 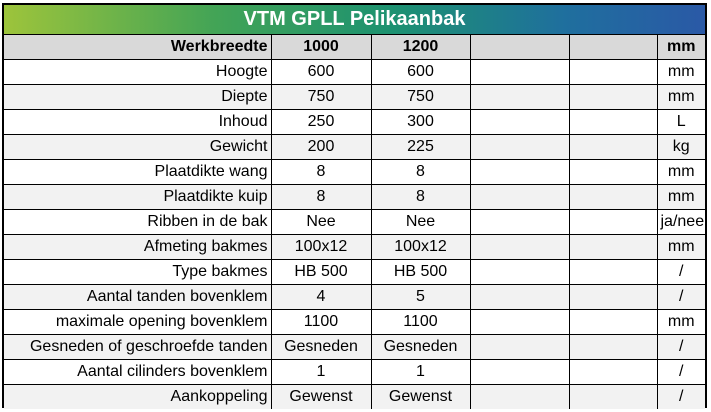 What do you see at coordinates (680, 147) in the screenshot?
I see `row-unit: kg` at bounding box center [680, 147].